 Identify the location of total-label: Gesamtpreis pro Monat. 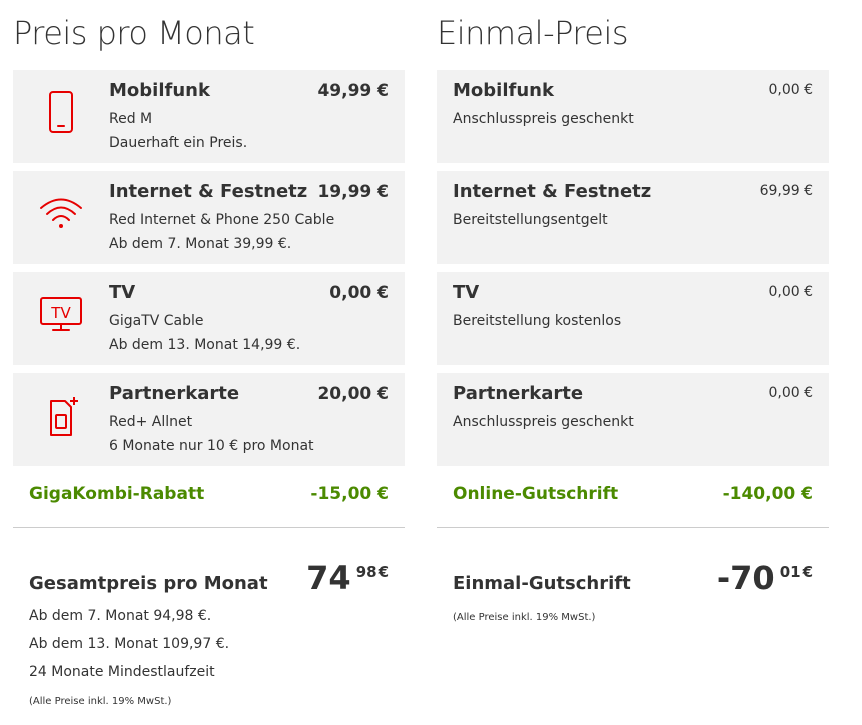
(148, 583).